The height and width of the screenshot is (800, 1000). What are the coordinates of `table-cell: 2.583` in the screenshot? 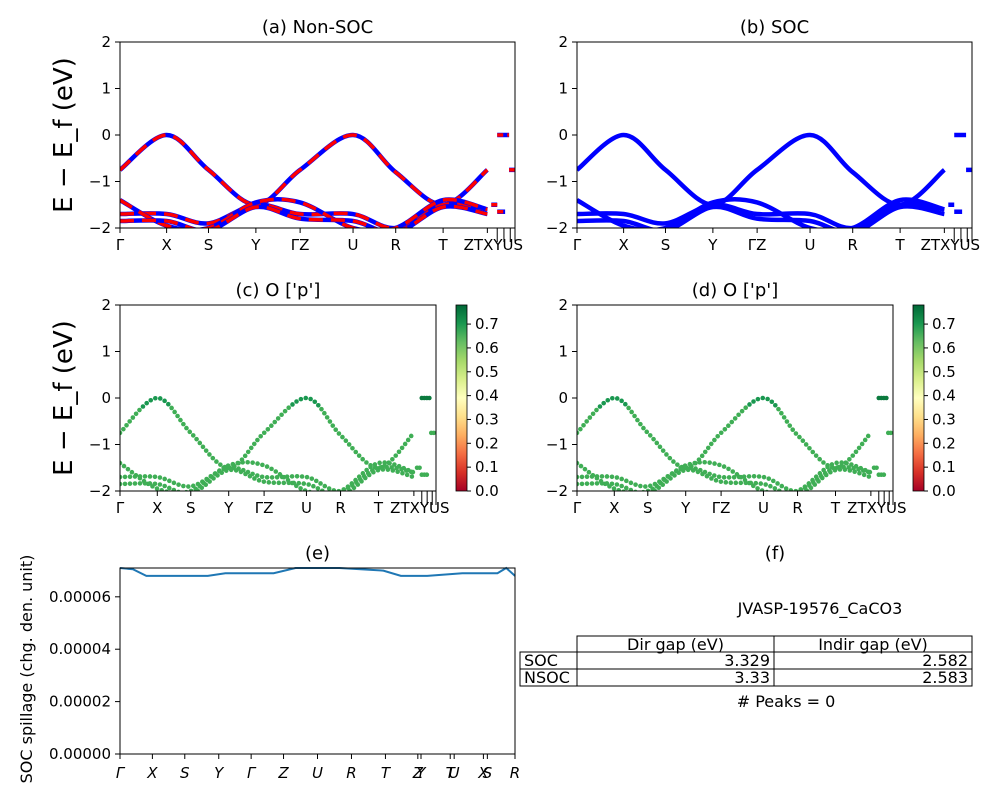 It's located at (945, 677).